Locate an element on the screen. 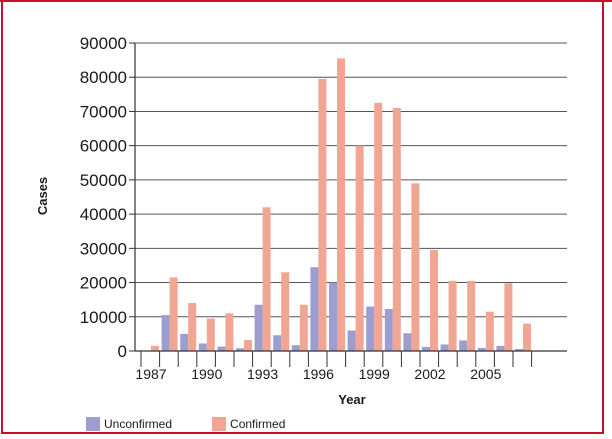 This screenshot has width=612, height=439. bar-unconfirmed-1997 is located at coordinates (333, 316).